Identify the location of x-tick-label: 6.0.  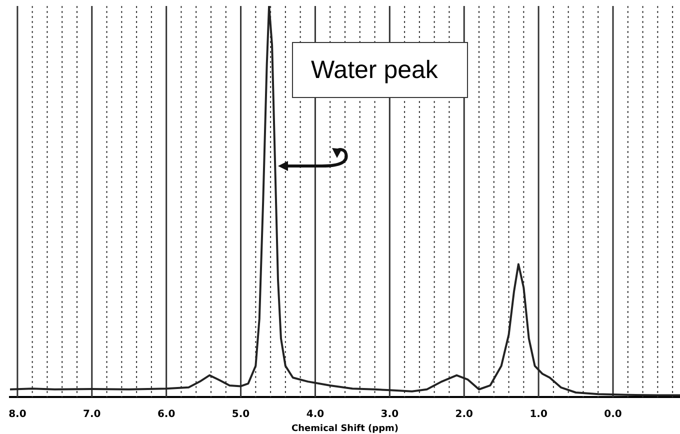
(166, 414).